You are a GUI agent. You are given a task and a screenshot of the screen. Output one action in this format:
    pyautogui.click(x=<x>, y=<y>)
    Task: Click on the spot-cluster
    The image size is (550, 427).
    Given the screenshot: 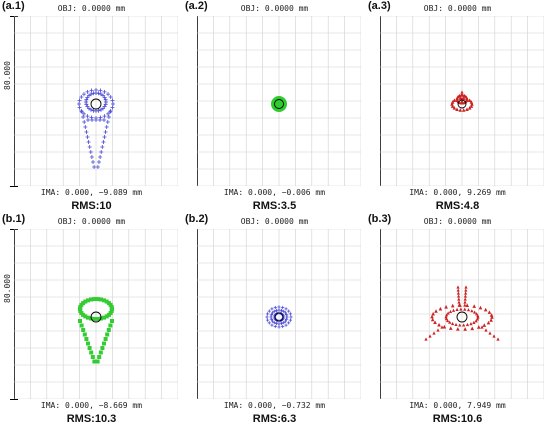 What is the action you would take?
    pyautogui.click(x=279, y=104)
    